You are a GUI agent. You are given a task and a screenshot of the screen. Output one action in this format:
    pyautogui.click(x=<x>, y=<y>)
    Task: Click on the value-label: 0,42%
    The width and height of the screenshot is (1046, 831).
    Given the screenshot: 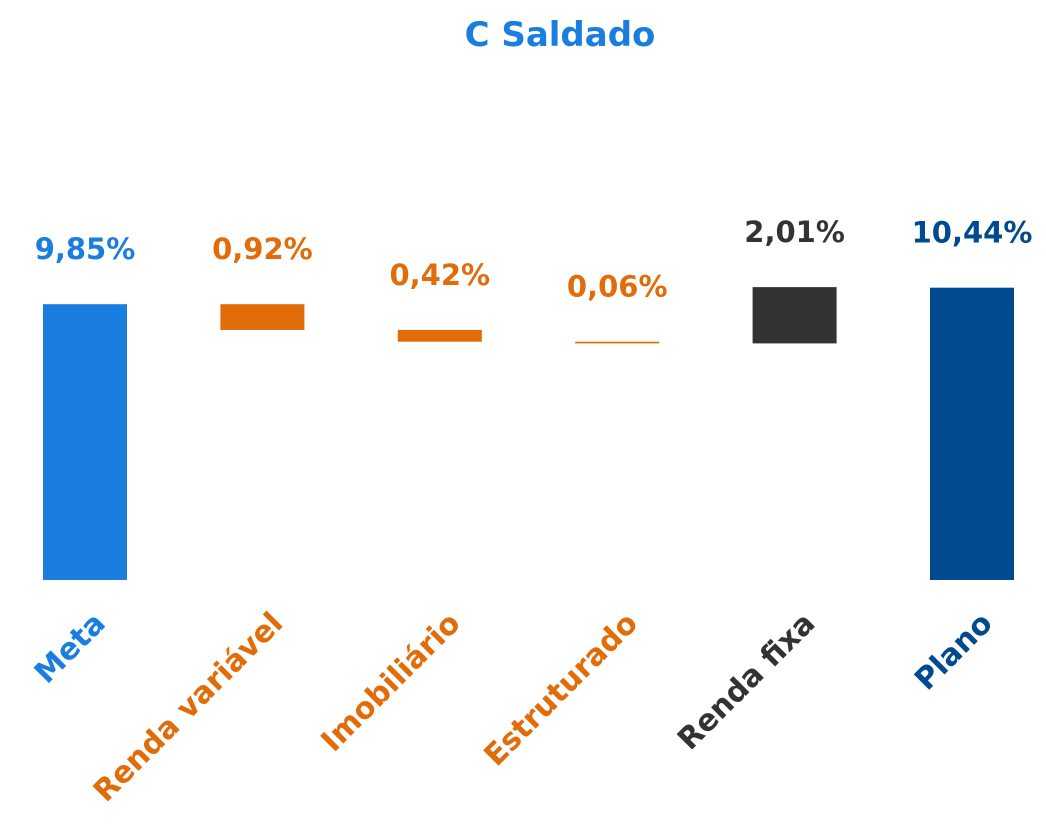 What is the action you would take?
    pyautogui.click(x=439, y=275)
    